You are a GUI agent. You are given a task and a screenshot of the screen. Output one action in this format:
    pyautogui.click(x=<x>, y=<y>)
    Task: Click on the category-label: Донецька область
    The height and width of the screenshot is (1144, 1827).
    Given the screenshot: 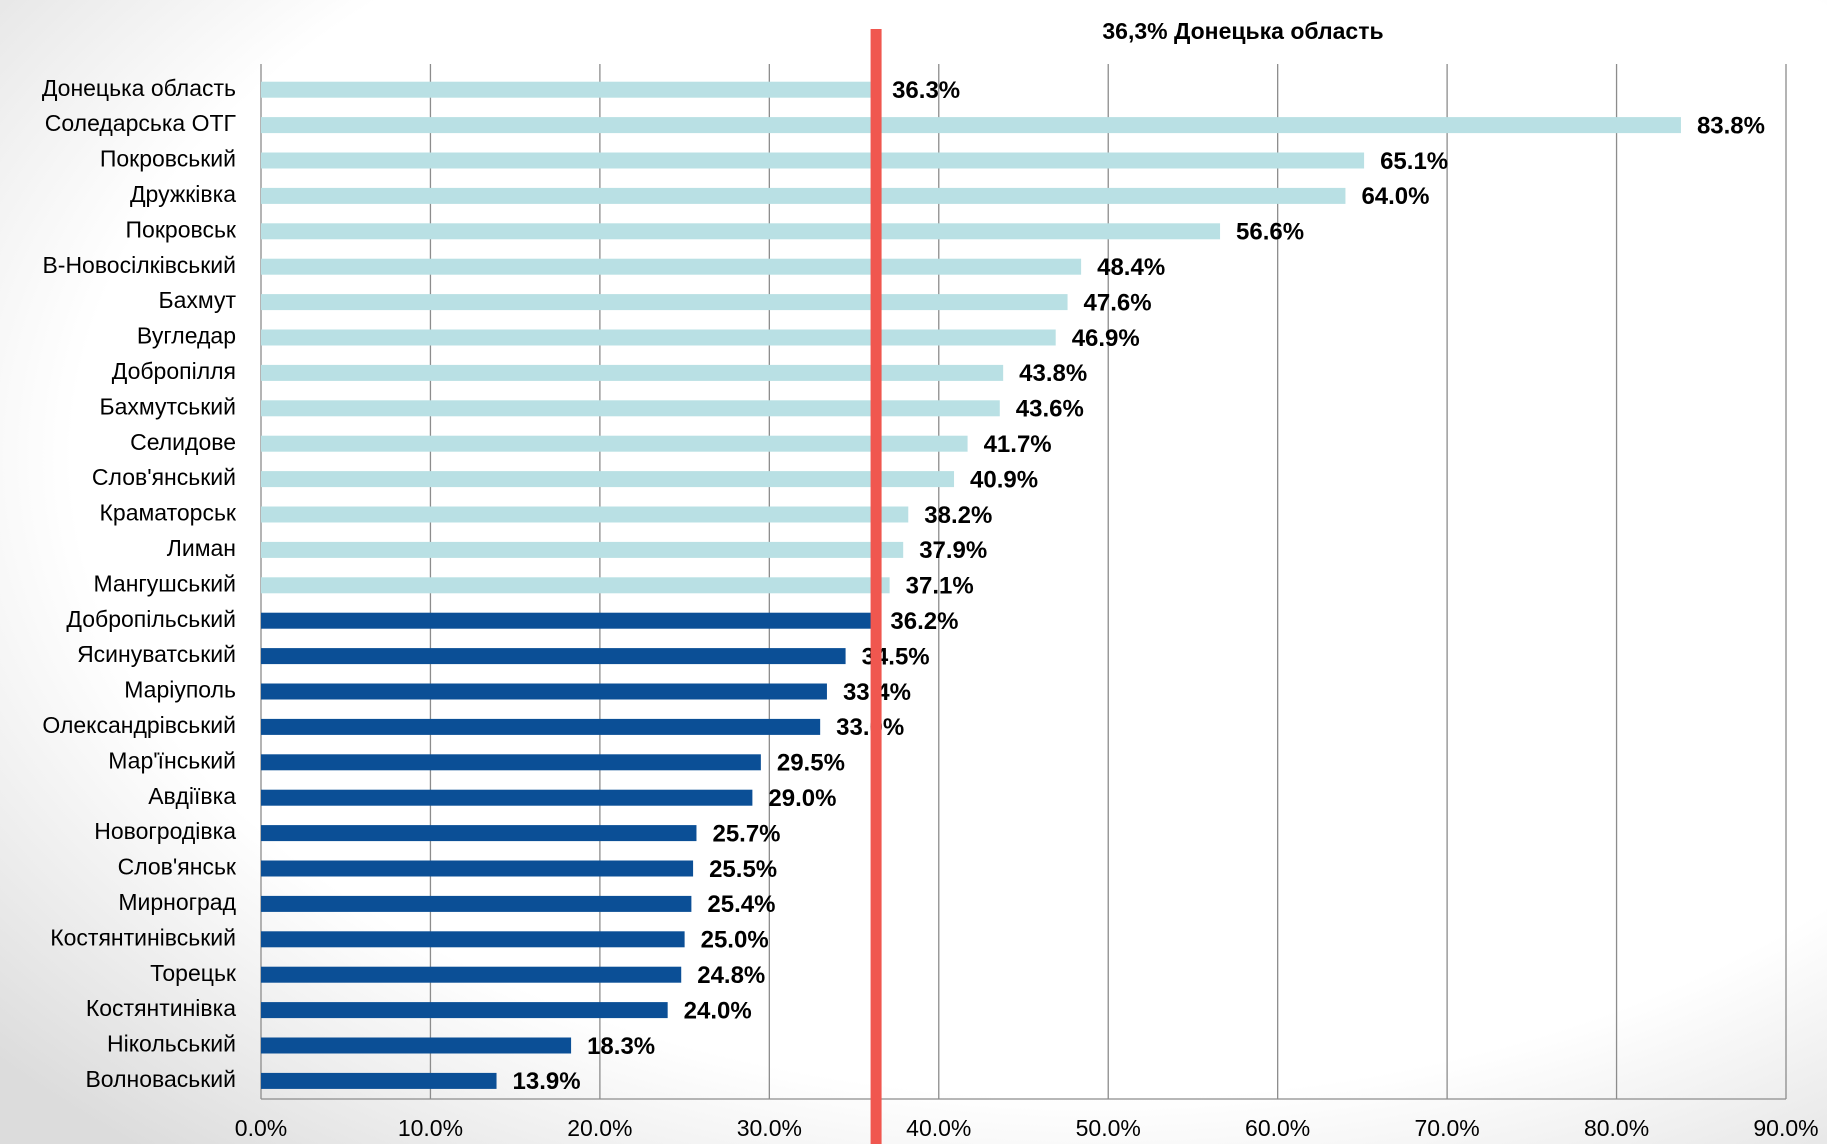 What is the action you would take?
    pyautogui.click(x=139, y=88)
    